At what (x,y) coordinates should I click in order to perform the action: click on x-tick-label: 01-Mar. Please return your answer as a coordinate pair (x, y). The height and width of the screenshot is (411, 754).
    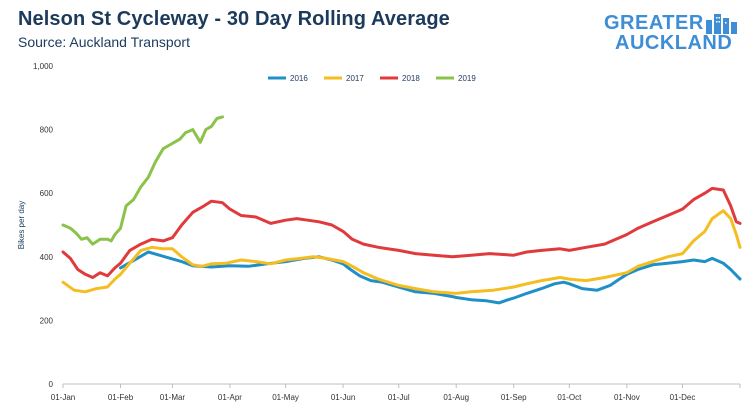
    Looking at the image, I should click on (173, 397).